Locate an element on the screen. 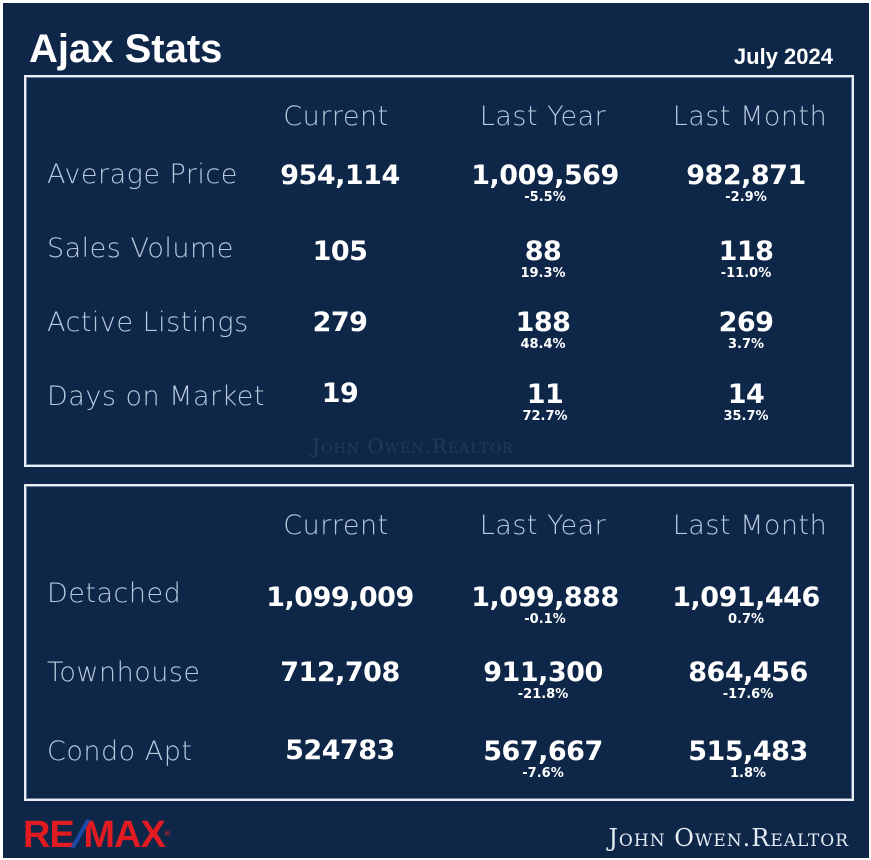 The height and width of the screenshot is (860, 871). active-listings-last-month: 269 3.7% is located at coordinates (746, 330).